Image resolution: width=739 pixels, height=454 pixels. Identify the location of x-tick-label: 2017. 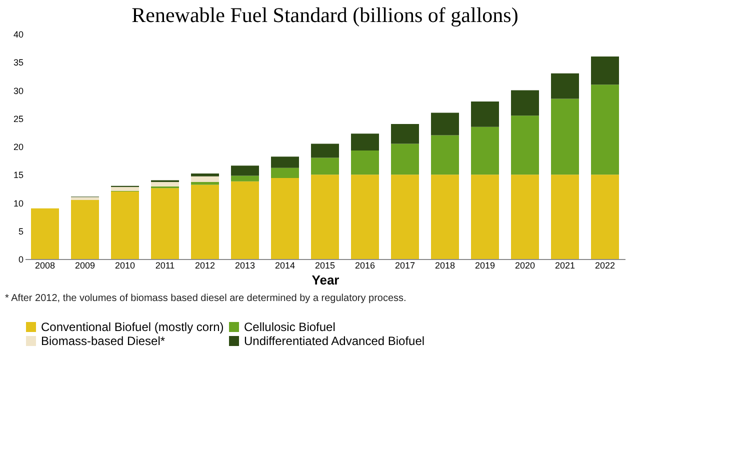
(405, 265).